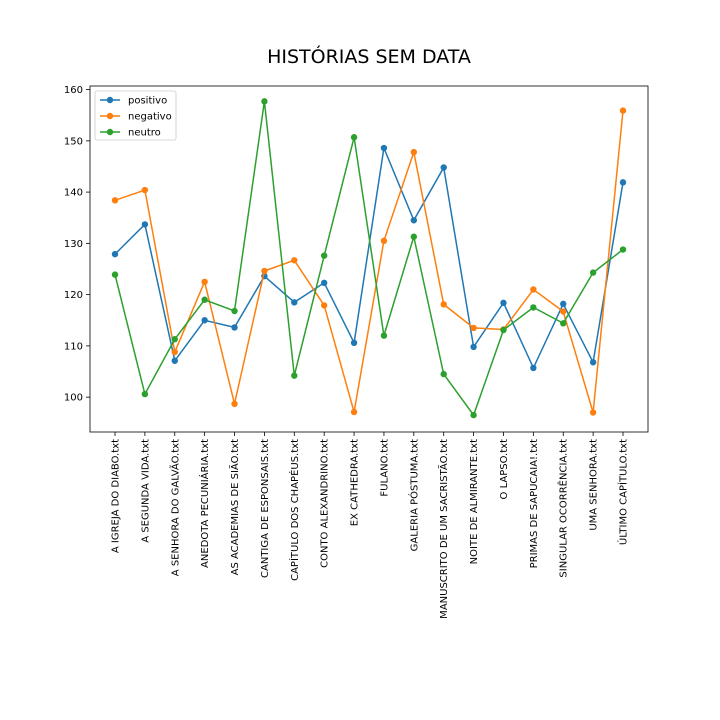 The image size is (720, 720). Describe the element at coordinates (110, 100) in the screenshot. I see `legend-marker-positivo` at that location.